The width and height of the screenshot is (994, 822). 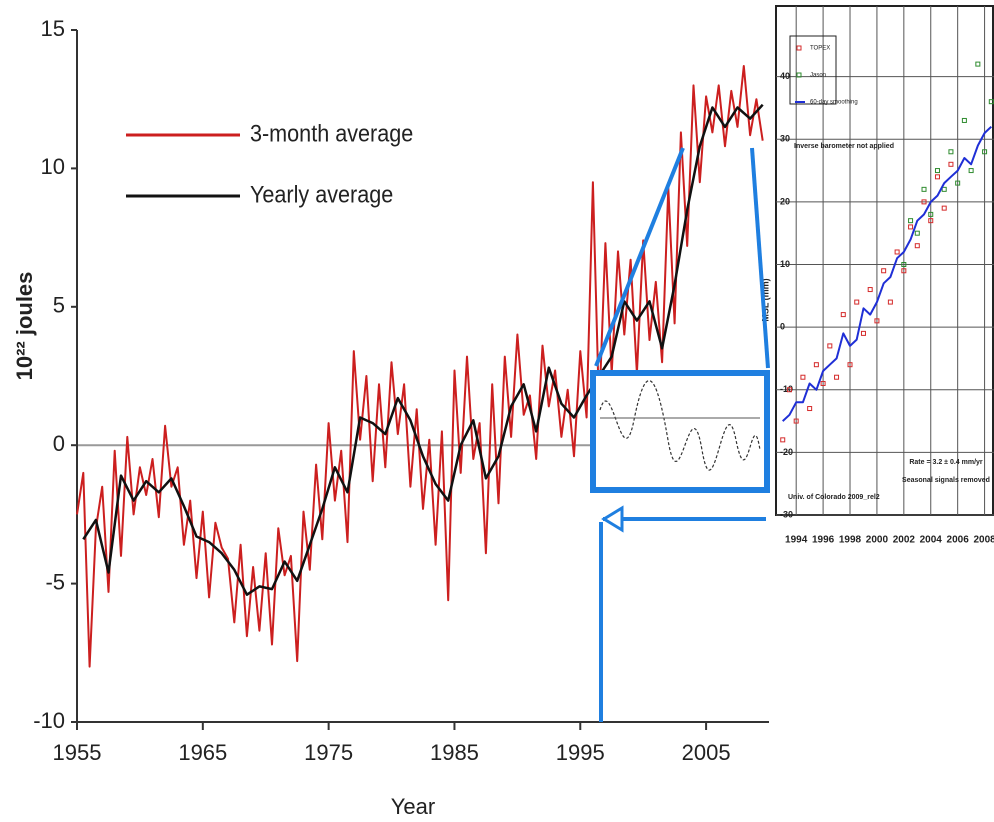 I want to click on plot-frame, so click(x=884, y=260).